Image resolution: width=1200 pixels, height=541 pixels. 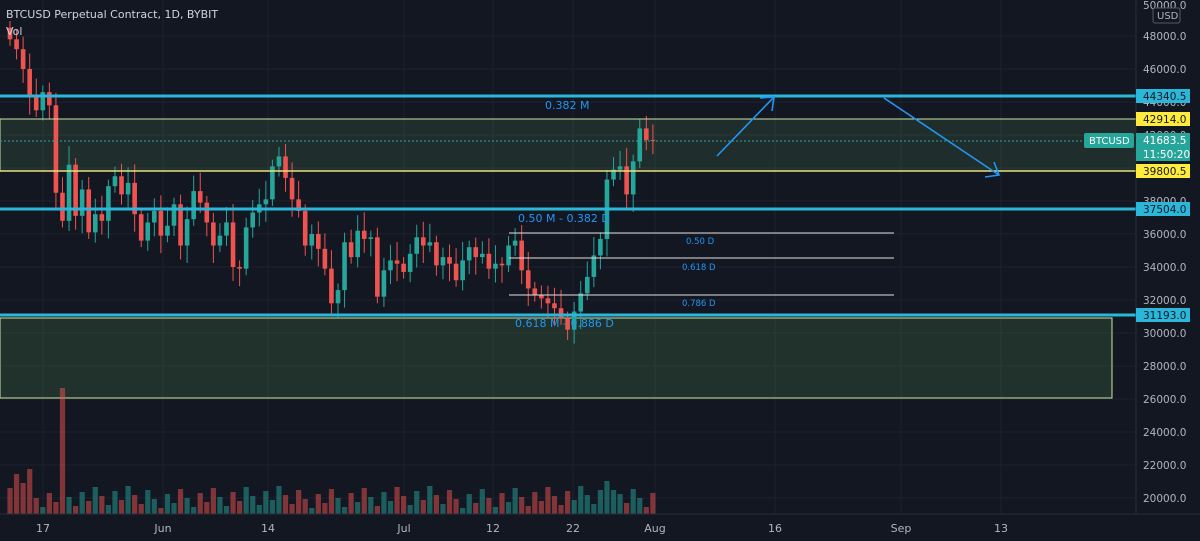 What do you see at coordinates (654, 528) in the screenshot?
I see `time-tick-label: Aug` at bounding box center [654, 528].